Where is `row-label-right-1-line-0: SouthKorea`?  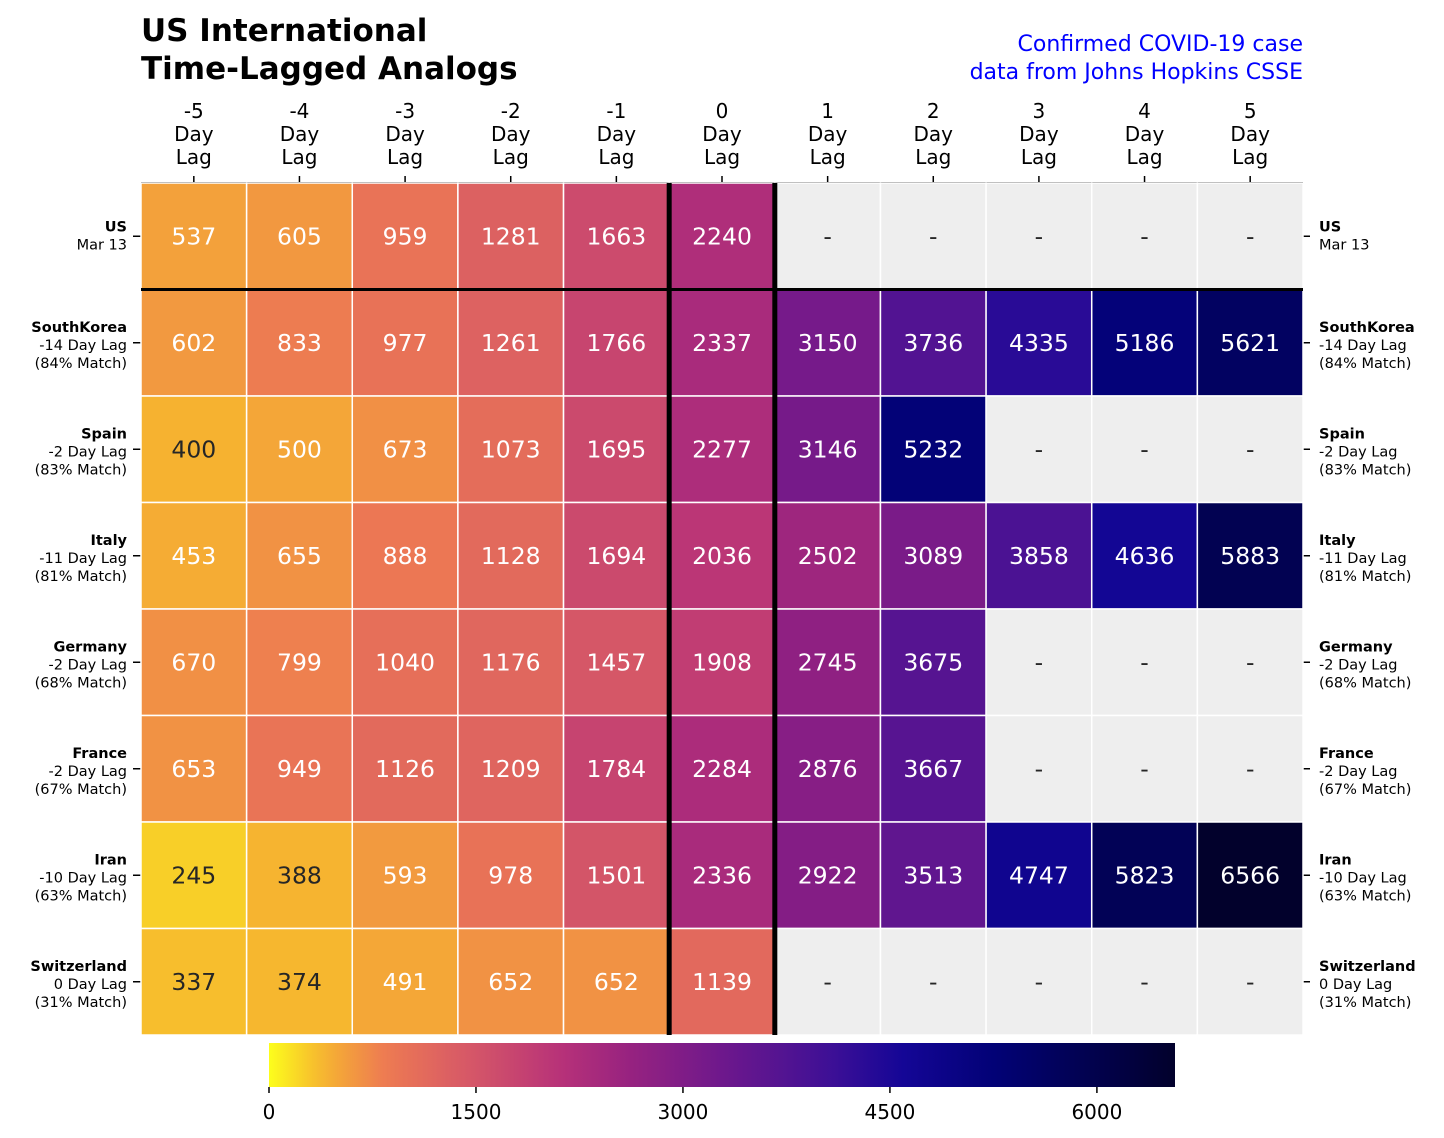
row-label-right-1-line-0: SouthKorea is located at coordinates (1367, 328).